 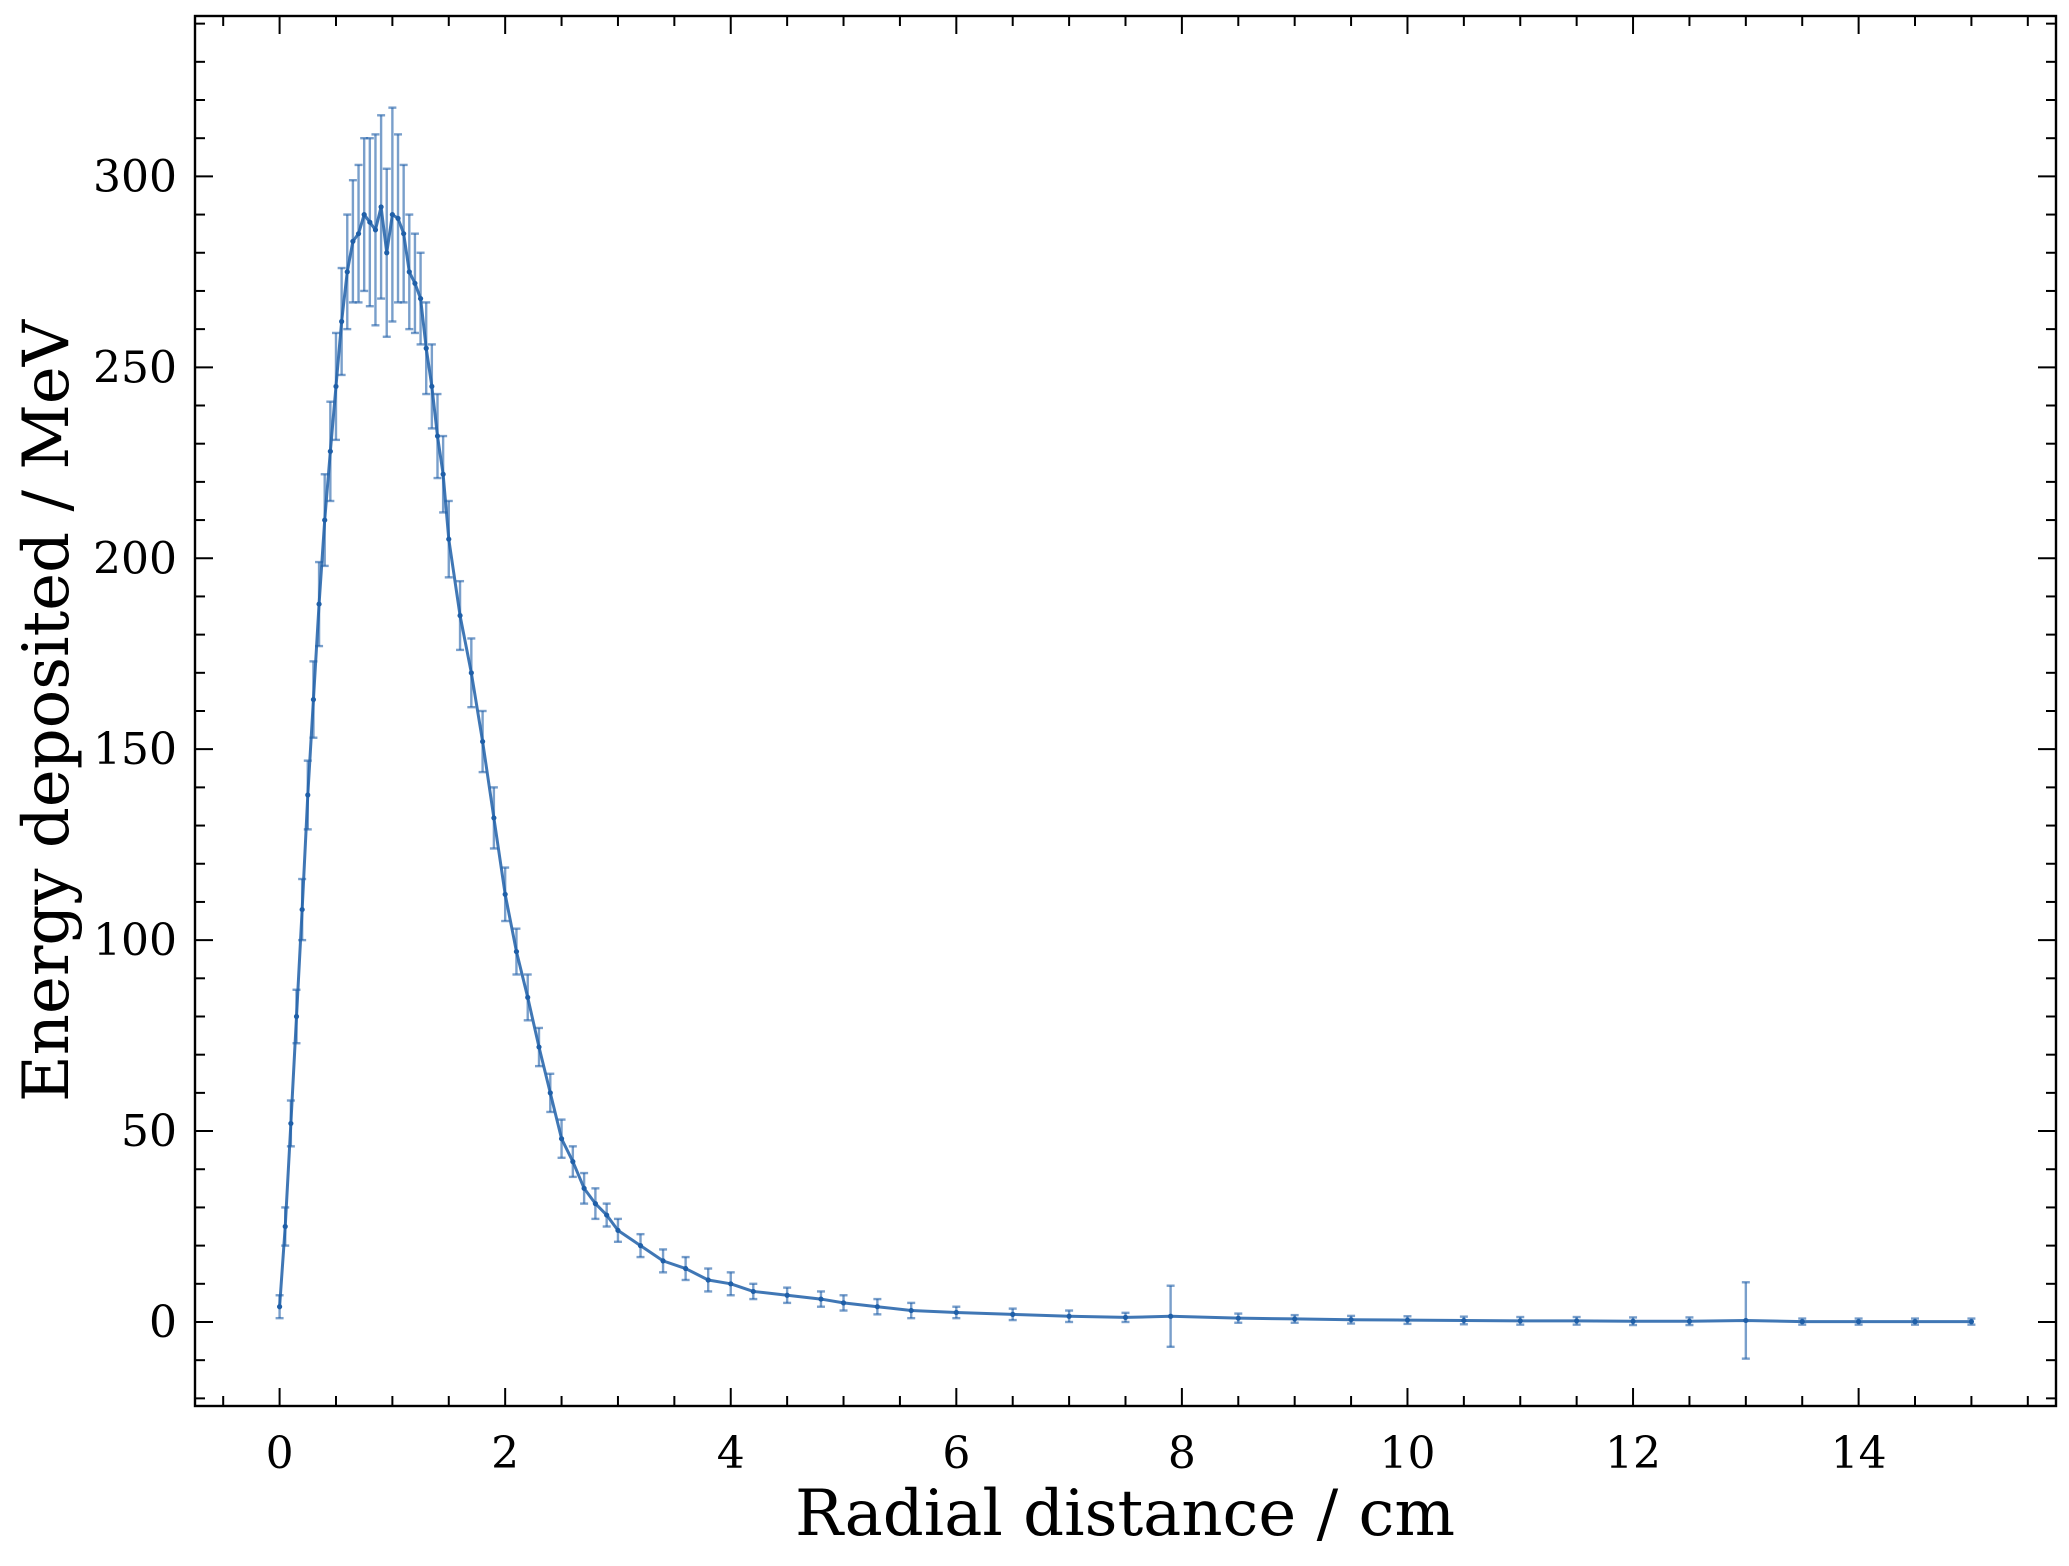 What do you see at coordinates (505, 1453) in the screenshot?
I see `x-tick-label: 2` at bounding box center [505, 1453].